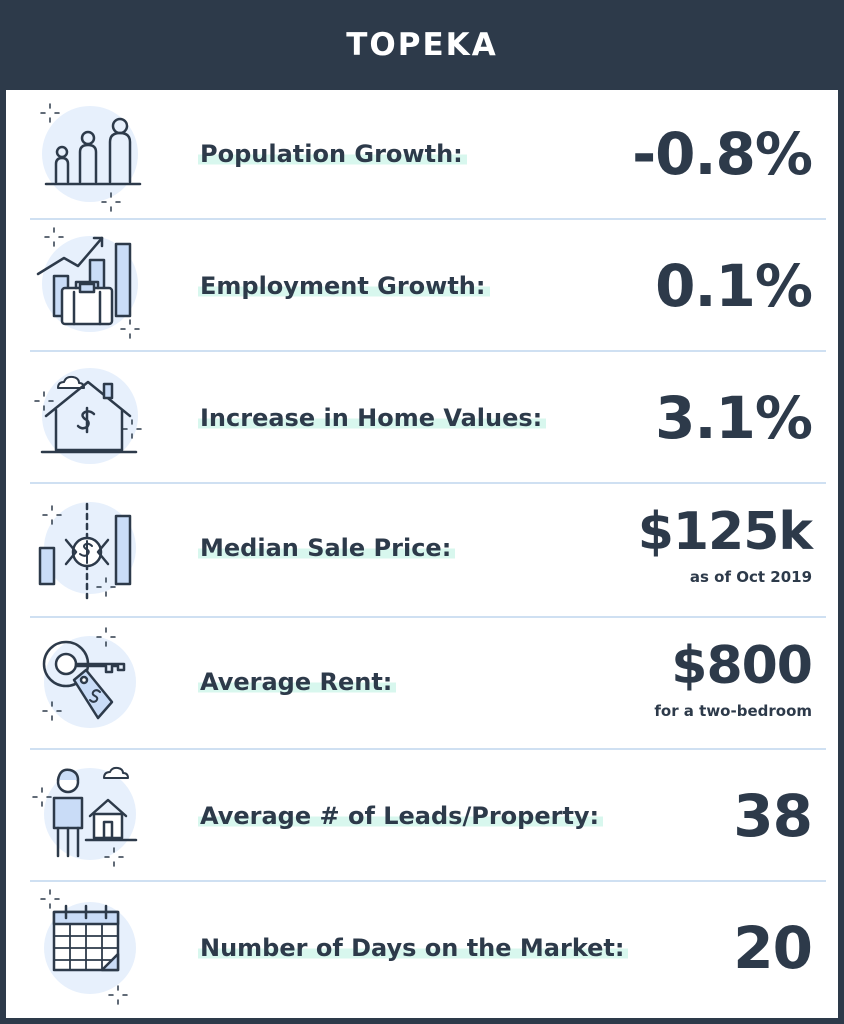  What do you see at coordinates (297, 682) in the screenshot?
I see `stat-label: Average Rent:` at bounding box center [297, 682].